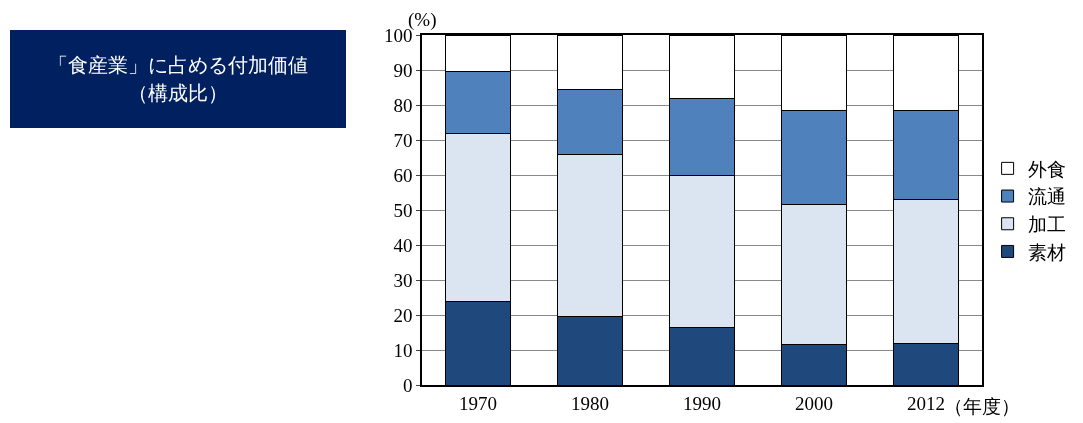 This screenshot has height=423, width=1083. What do you see at coordinates (403, 280) in the screenshot?
I see `y-tick-label: 30` at bounding box center [403, 280].